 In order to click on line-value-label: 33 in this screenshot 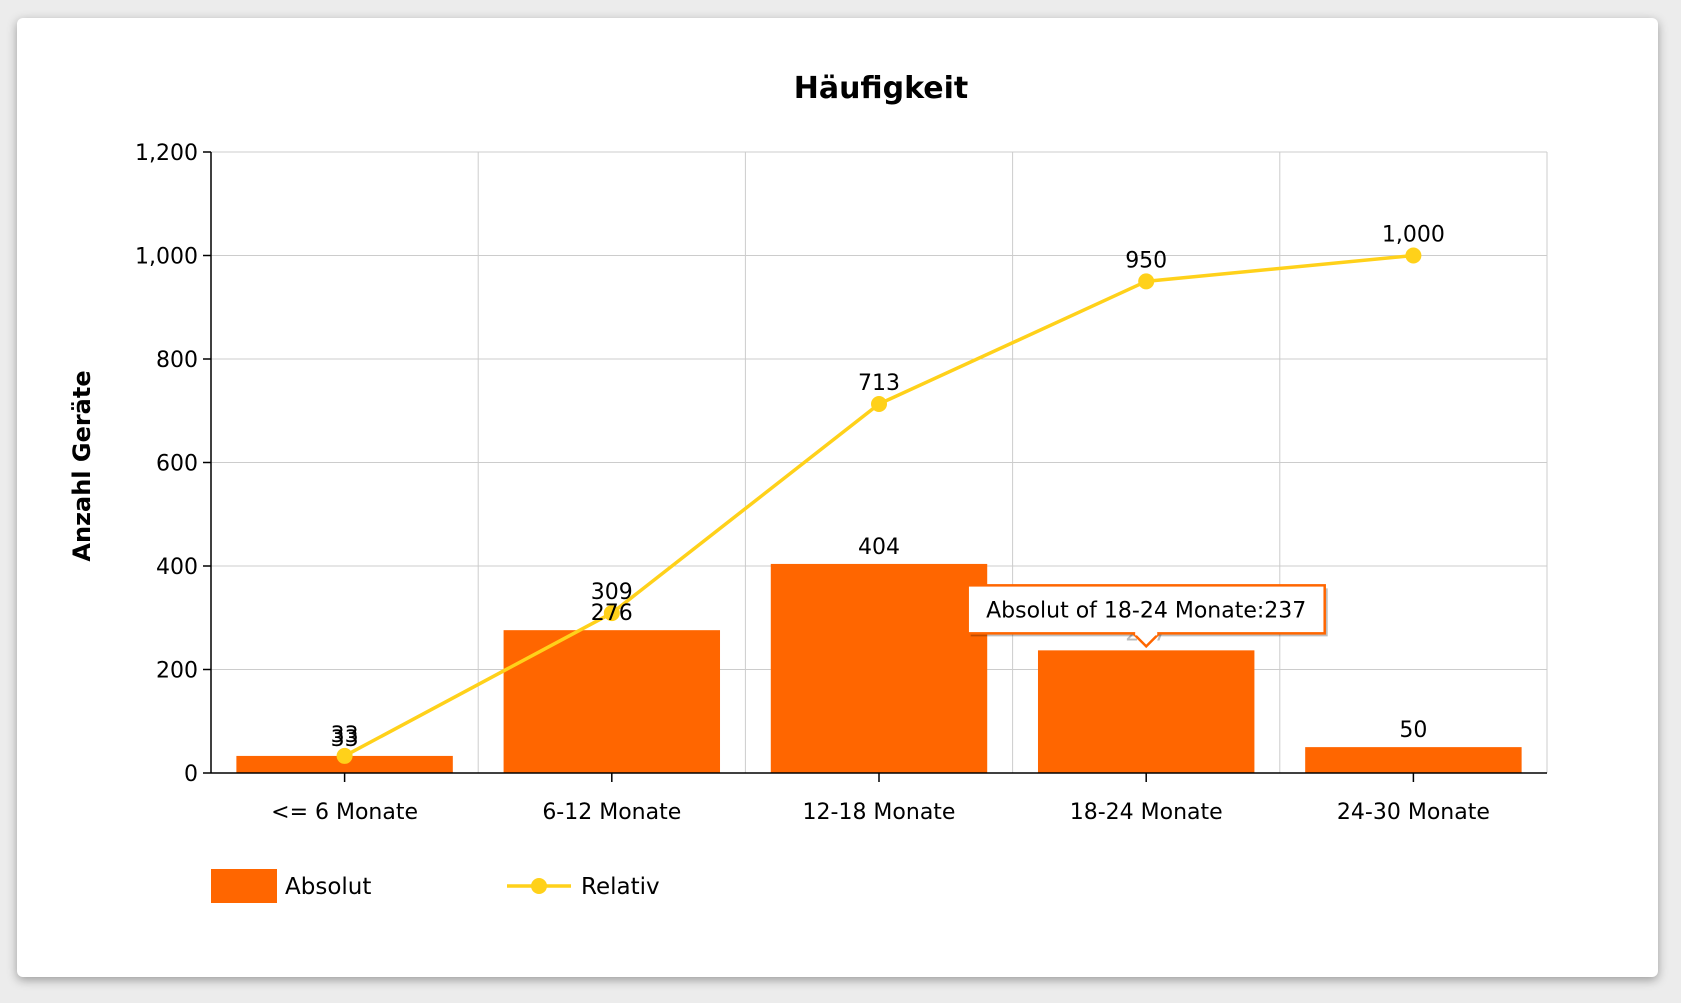, I will do `click(345, 735)`.